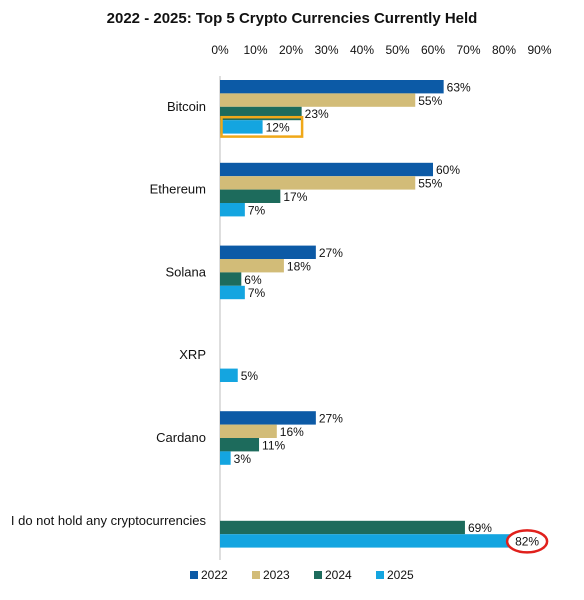  What do you see at coordinates (400, 575) in the screenshot?
I see `legend-label: 2025` at bounding box center [400, 575].